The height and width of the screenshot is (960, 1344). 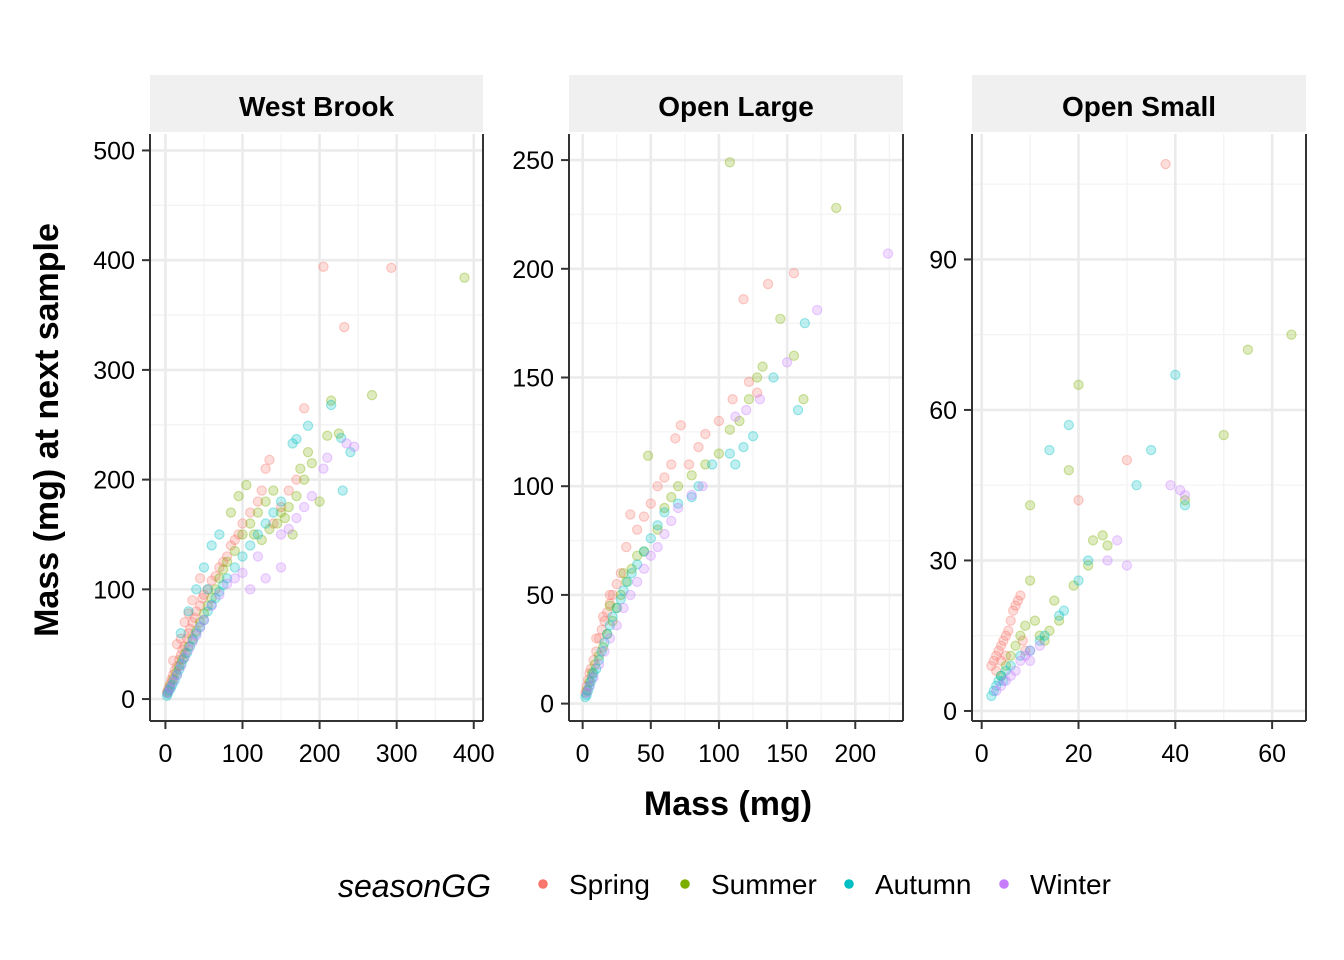 I want to click on x-tick-label: 100, so click(x=243, y=754).